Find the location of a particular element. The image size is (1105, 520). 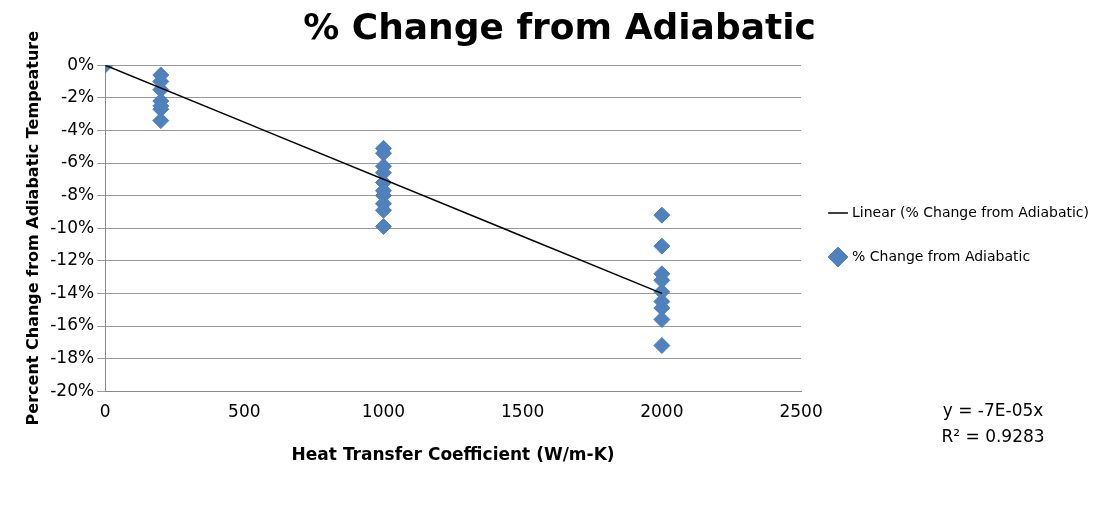

y-axis-title: Percent Change from Adiabatic Tempeature is located at coordinates (32, 228).